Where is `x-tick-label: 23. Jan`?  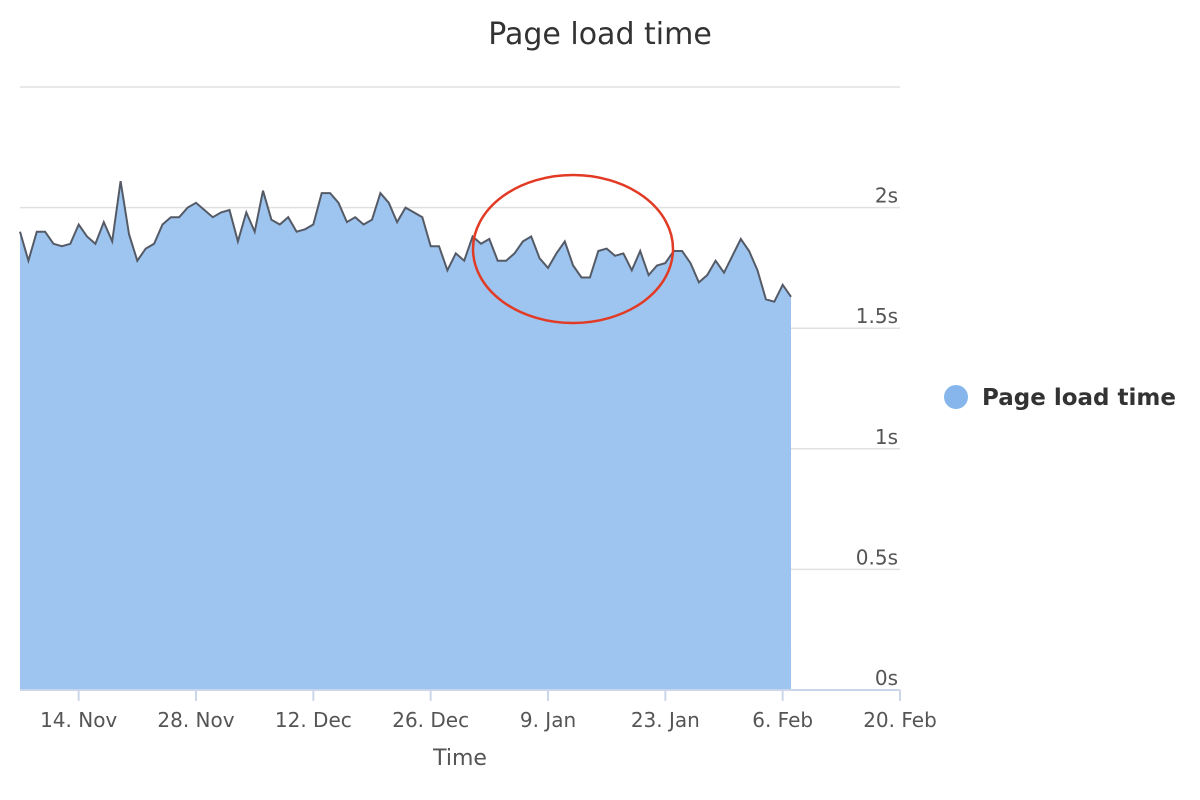 x-tick-label: 23. Jan is located at coordinates (665, 720).